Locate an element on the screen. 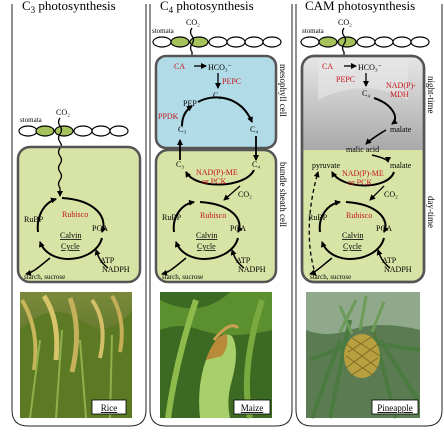 Image resolution: width=444 pixels, height=434 pixels. c4-c4-right: C₄ is located at coordinates (254, 129).